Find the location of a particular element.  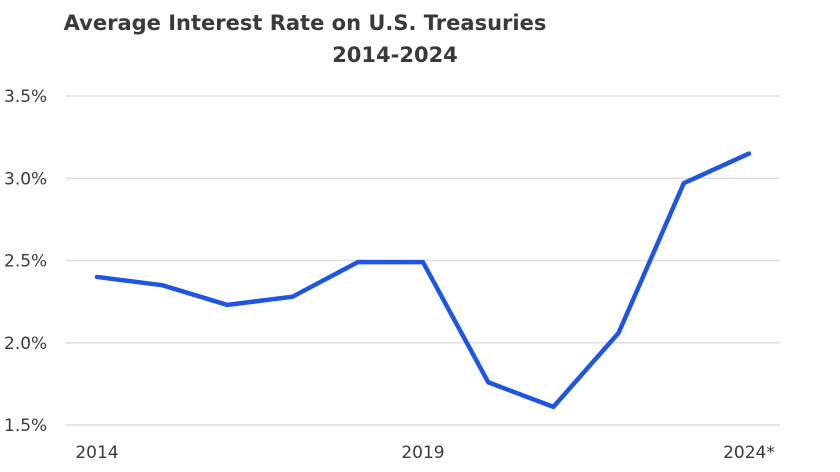

y-tick-label: 3.0% is located at coordinates (25, 179).